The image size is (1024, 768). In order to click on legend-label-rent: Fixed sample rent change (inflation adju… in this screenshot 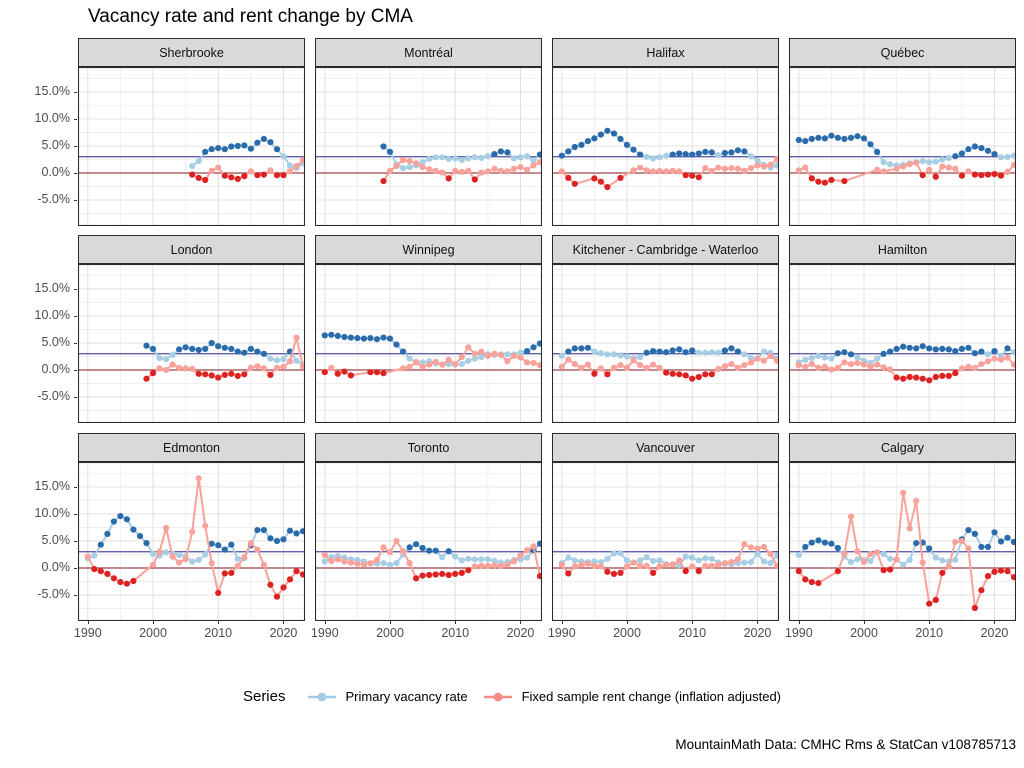, I will do `click(651, 696)`.